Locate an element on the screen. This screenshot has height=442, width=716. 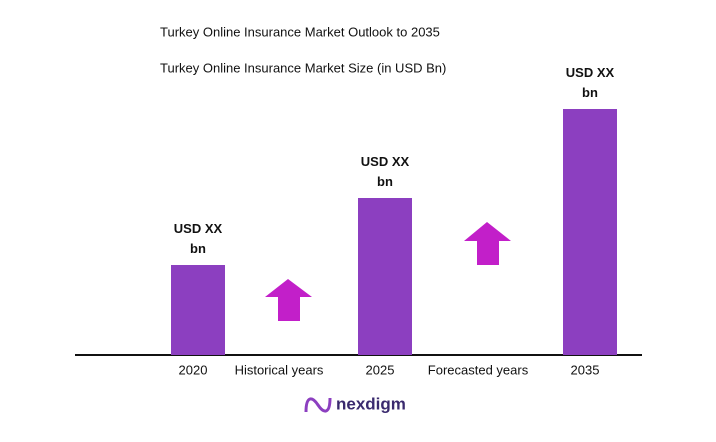
x-tick-label: 2025 is located at coordinates (380, 369).